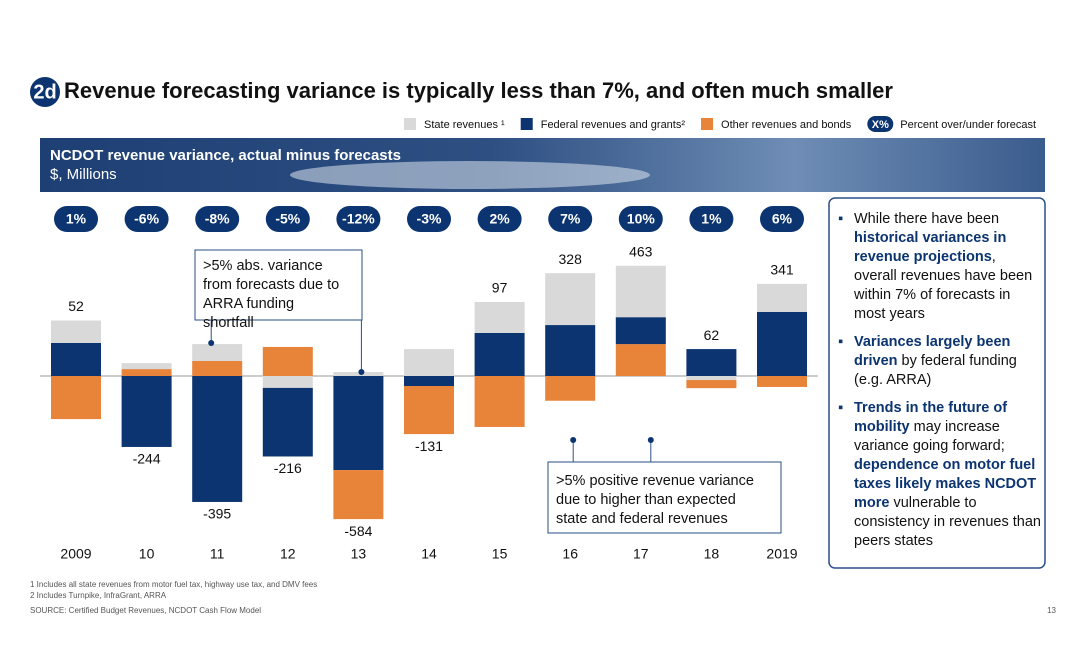 This screenshot has width=1080, height=656. What do you see at coordinates (146, 219) in the screenshot?
I see `percent-label: -6%` at bounding box center [146, 219].